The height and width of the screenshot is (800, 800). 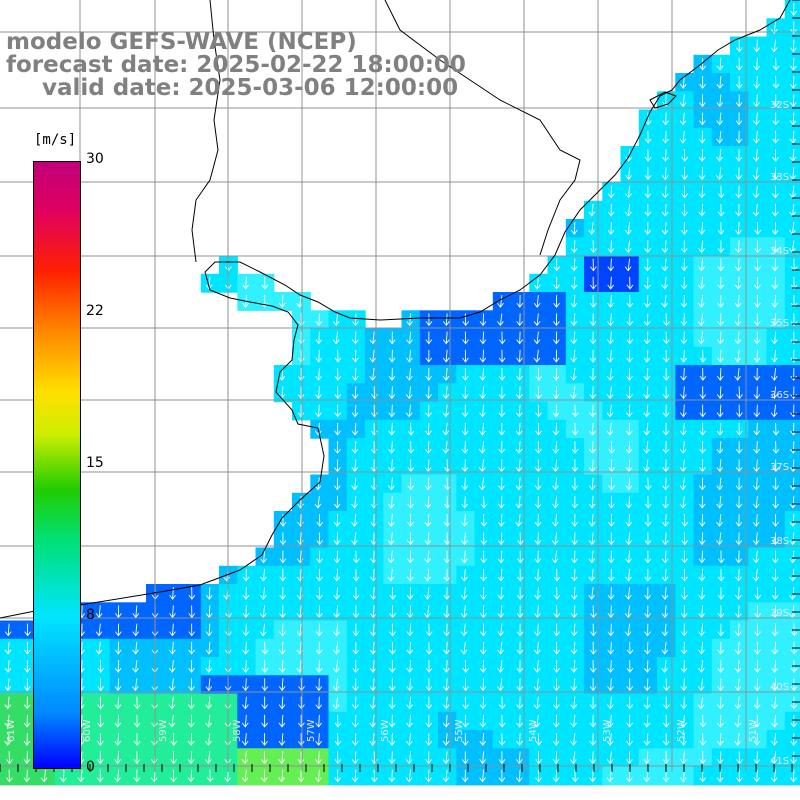 What do you see at coordinates (780, 251) in the screenshot?
I see `latitude-label: 34S` at bounding box center [780, 251].